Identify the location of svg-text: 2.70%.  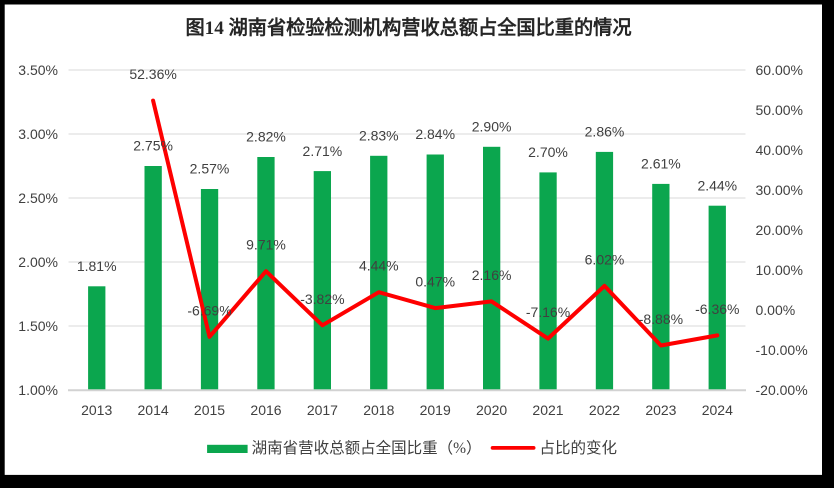
(548, 152).